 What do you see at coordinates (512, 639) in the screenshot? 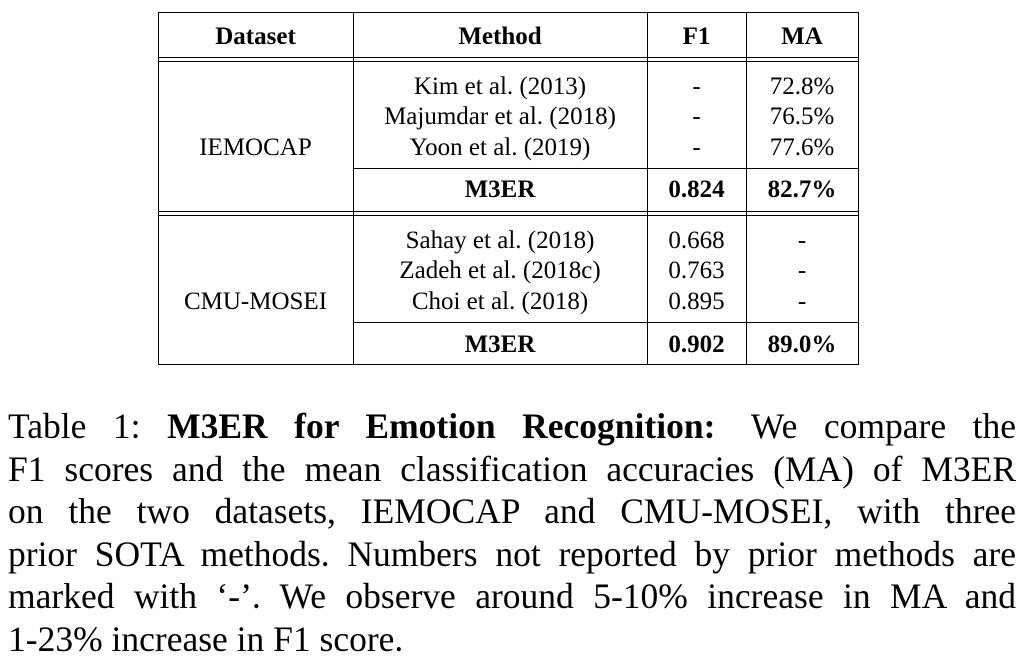
I see `caption-line: 1-23% increase in F1 score.` at bounding box center [512, 639].